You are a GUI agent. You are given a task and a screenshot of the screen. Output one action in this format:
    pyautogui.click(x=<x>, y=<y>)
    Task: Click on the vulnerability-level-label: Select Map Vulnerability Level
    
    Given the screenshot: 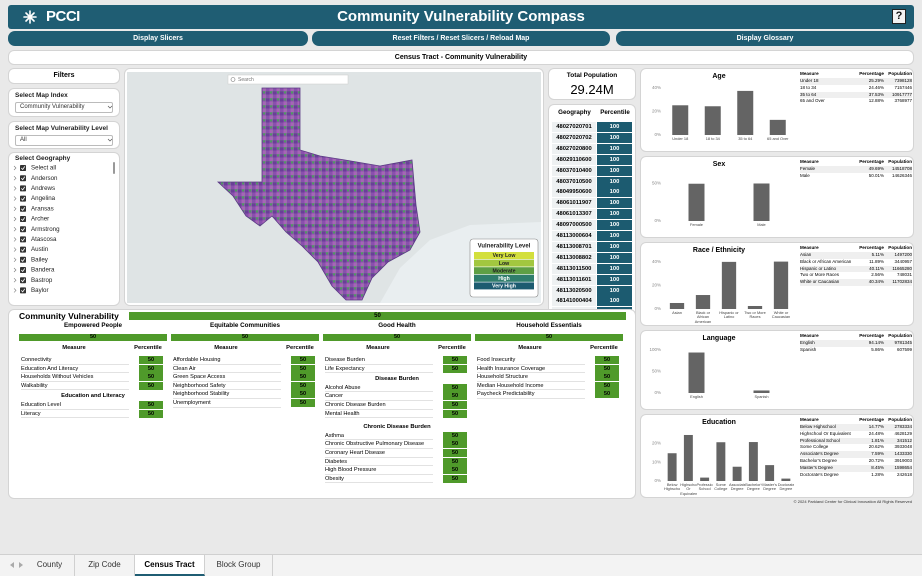 What is the action you would take?
    pyautogui.click(x=61, y=128)
    